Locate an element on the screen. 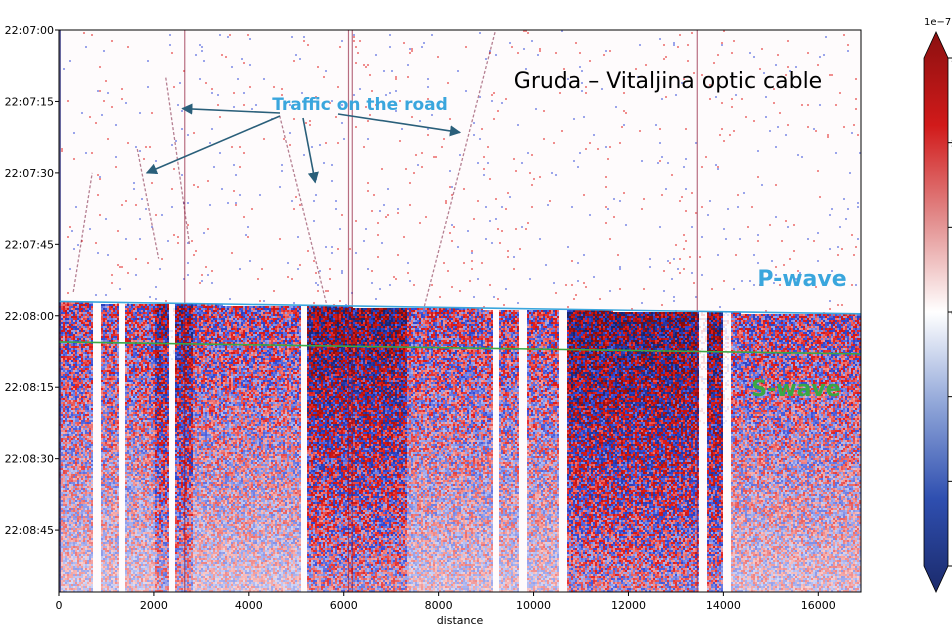 The image size is (952, 635). x-tick-label: 8000 is located at coordinates (439, 605).